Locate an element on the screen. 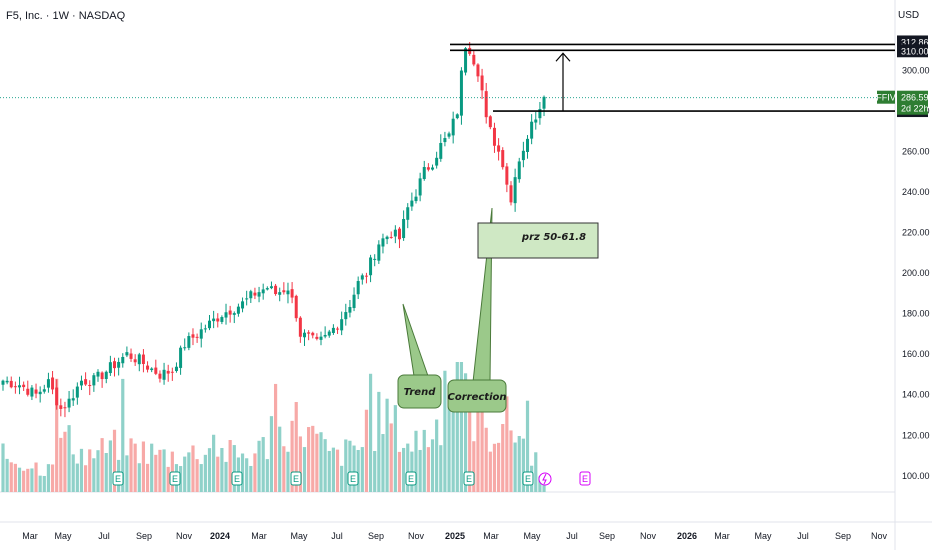 The height and width of the screenshot is (550, 932). price-tick-label: 160.00 is located at coordinates (916, 354).